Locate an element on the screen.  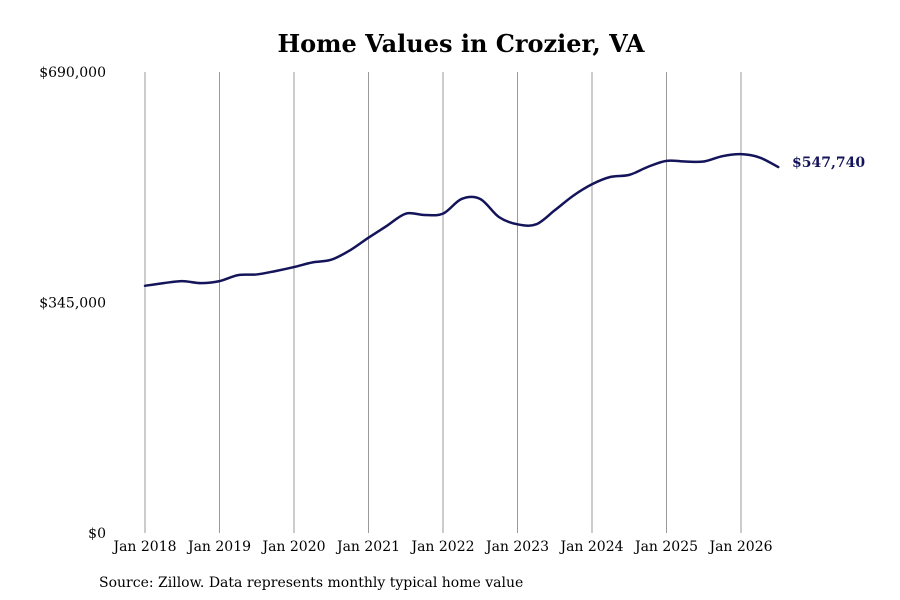
y-tick-label: $690,000 is located at coordinates (72, 73).